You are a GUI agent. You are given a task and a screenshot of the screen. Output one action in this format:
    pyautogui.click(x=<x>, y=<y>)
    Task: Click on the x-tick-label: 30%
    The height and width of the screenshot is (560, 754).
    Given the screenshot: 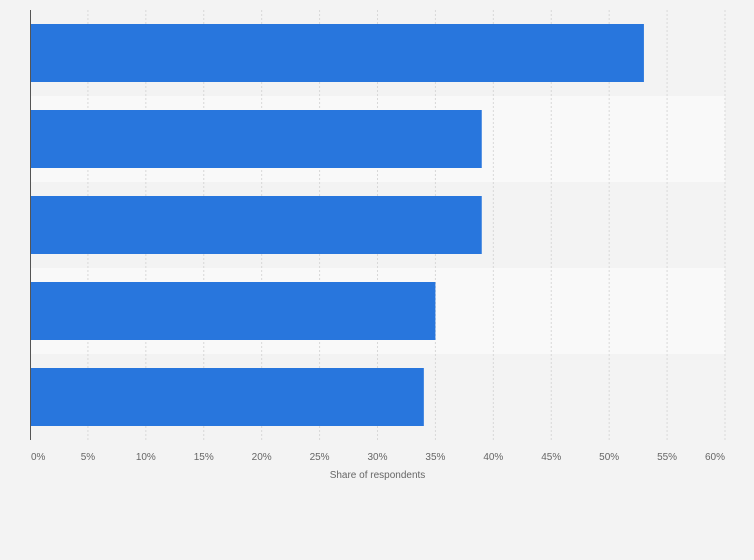 What is the action you would take?
    pyautogui.click(x=377, y=457)
    